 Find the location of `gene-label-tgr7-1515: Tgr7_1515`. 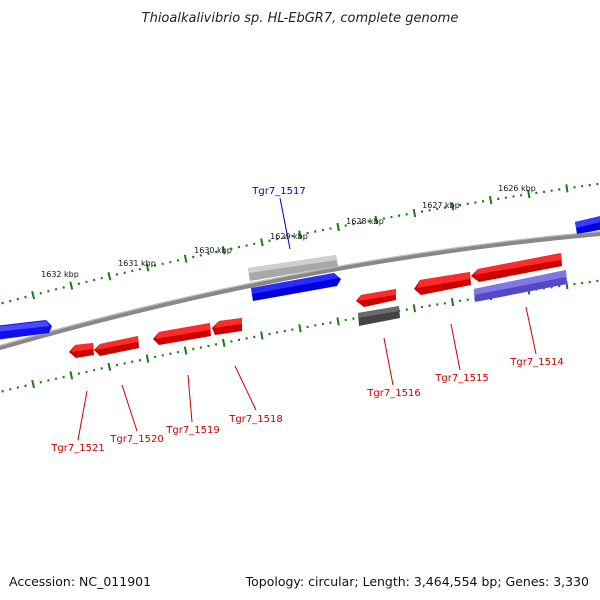

gene-label-tgr7-1515: Tgr7_1515 is located at coordinates (461, 378).